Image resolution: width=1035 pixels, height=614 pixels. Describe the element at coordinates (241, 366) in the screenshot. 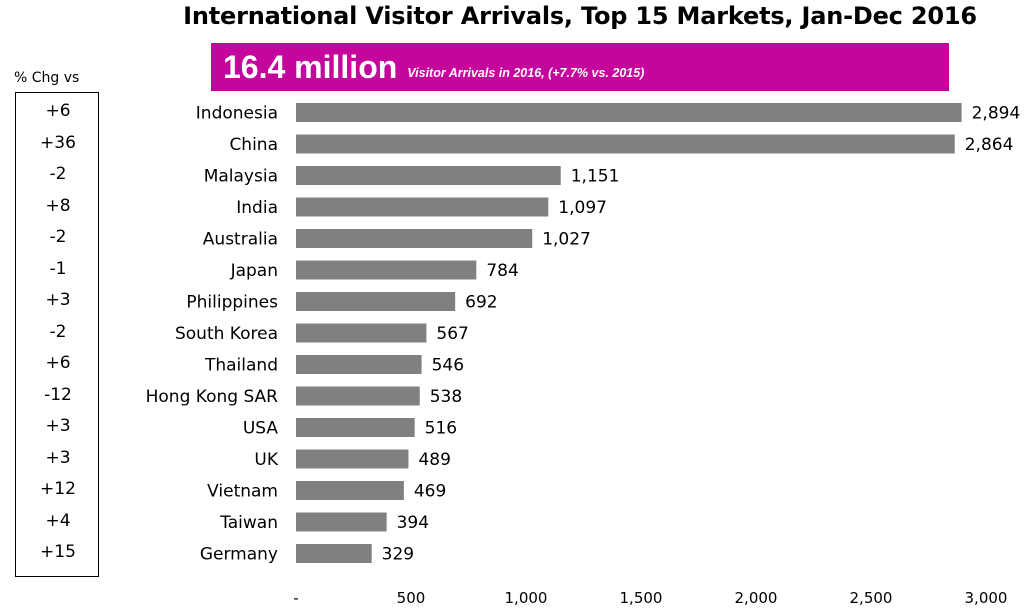

I see `category-label: Thailand` at that location.